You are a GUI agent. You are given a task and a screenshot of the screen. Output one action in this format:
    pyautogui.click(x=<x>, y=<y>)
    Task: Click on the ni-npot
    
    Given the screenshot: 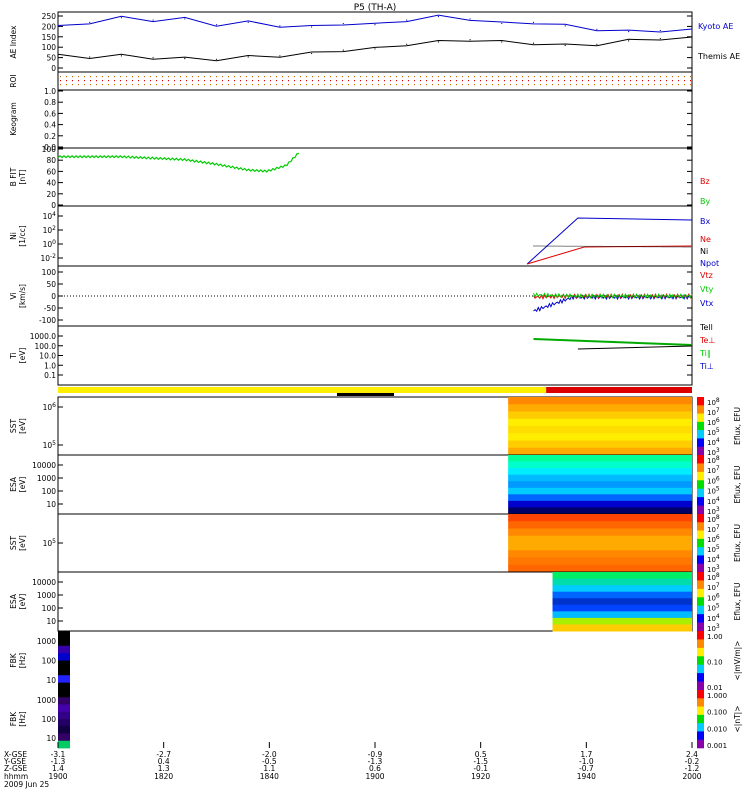 What is the action you would take?
    pyautogui.click(x=613, y=246)
    